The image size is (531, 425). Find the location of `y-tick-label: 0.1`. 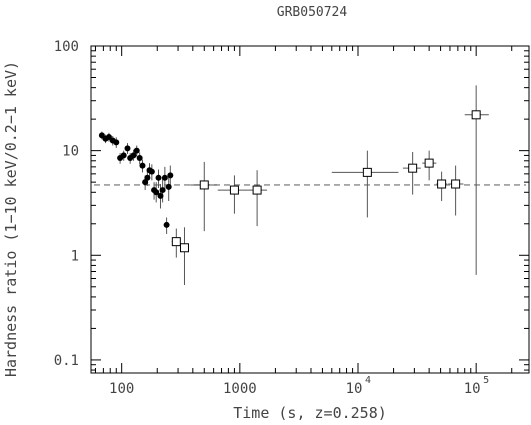

y-tick-label: 0.1 is located at coordinates (66, 361).